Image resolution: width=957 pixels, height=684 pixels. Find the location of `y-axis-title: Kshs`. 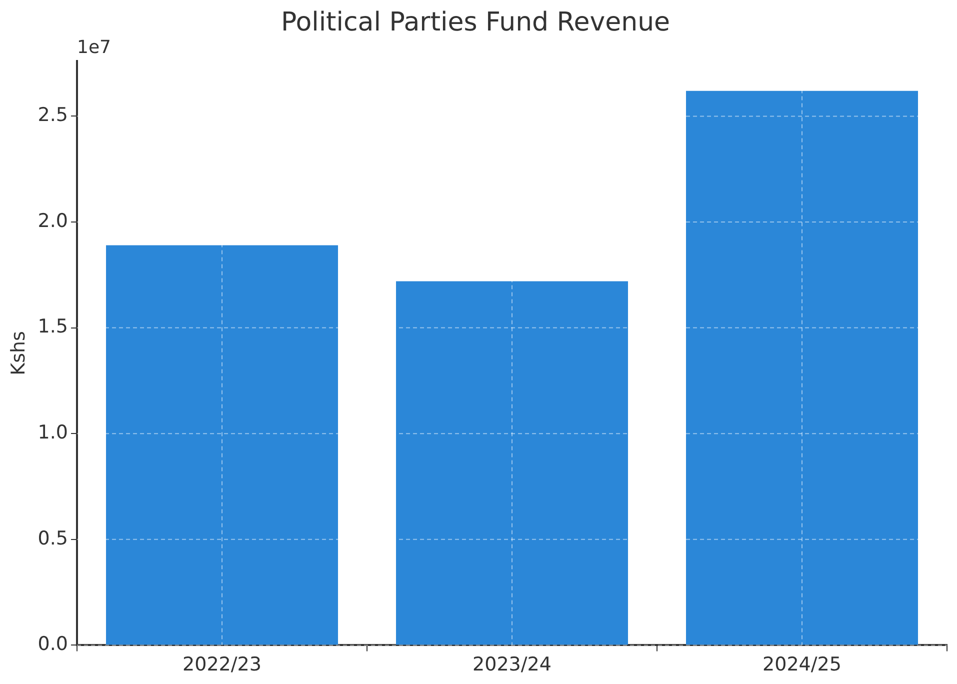

y-axis-title: Kshs is located at coordinates (18, 353).